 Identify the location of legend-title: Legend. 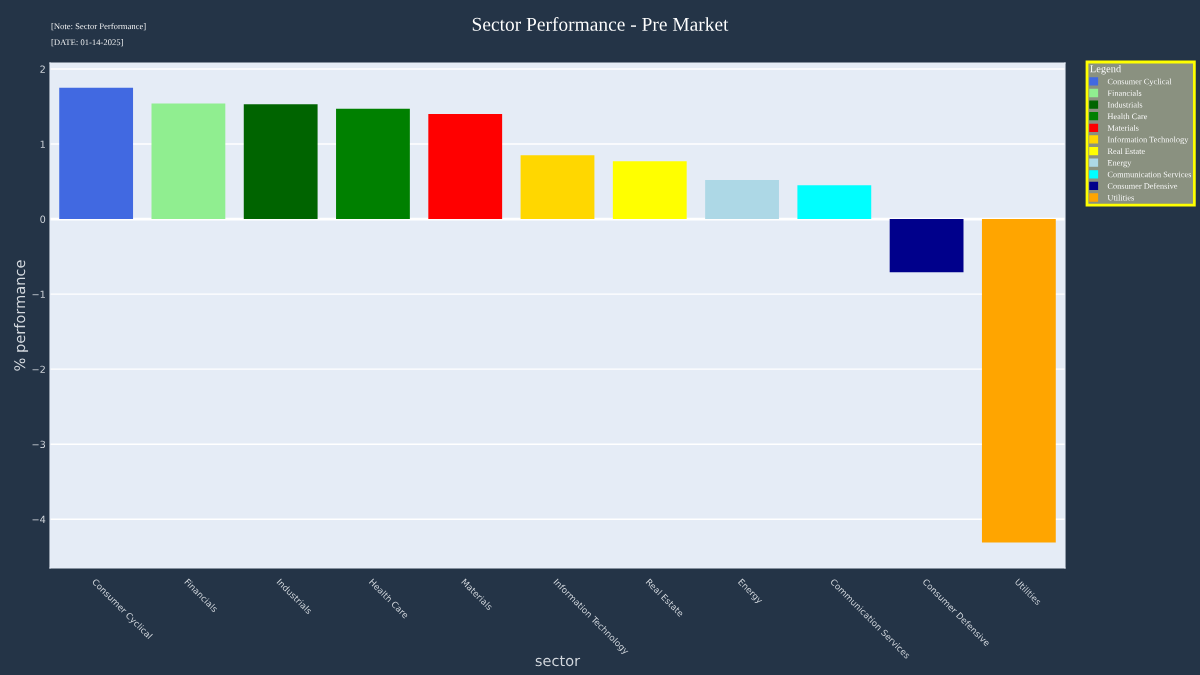
(1106, 69).